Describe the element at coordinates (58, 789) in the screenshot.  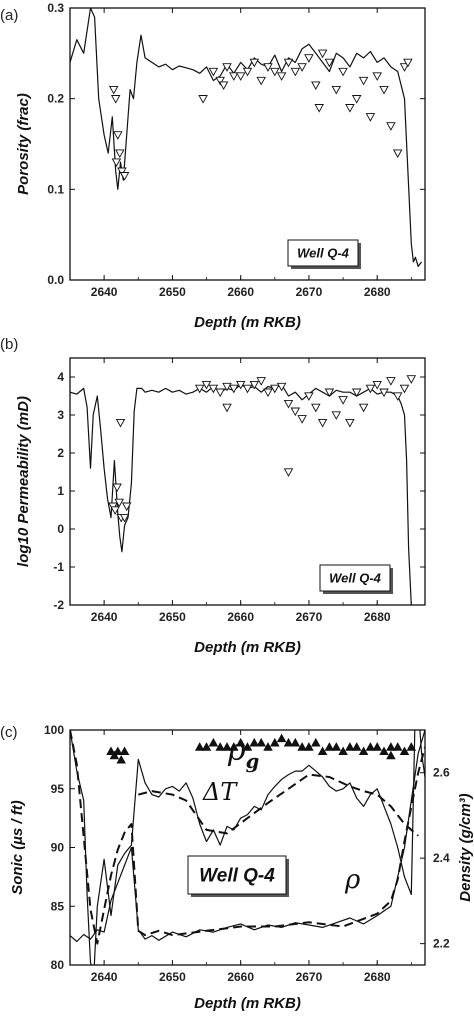
I see `y-tick-label: 95` at that location.